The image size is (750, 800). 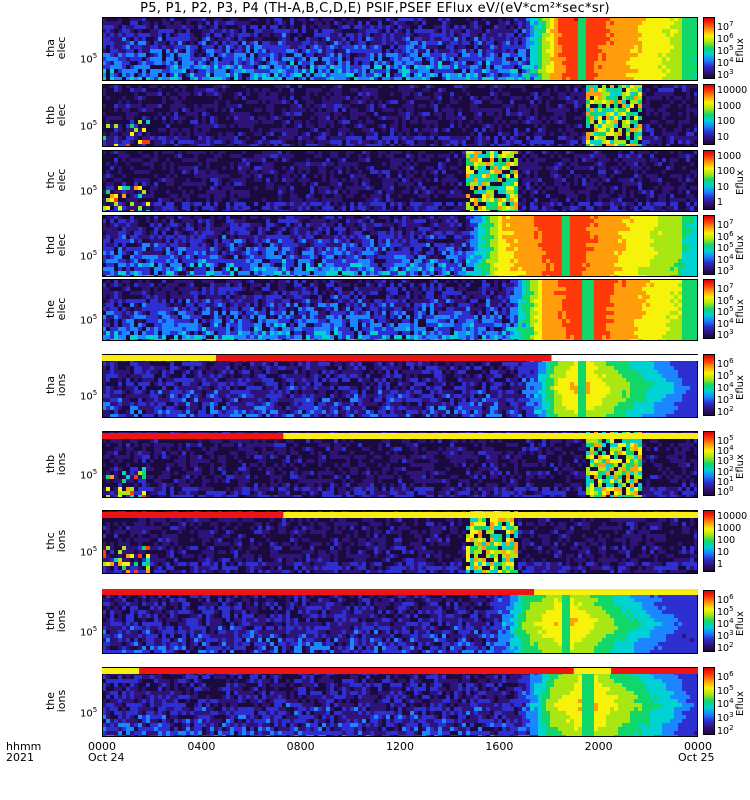 What do you see at coordinates (400, 746) in the screenshot?
I see `x-tick-label: 1200` at bounding box center [400, 746].